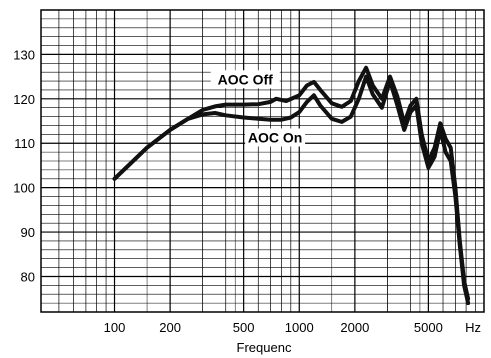 The height and width of the screenshot is (358, 491). Describe the element at coordinates (244, 327) in the screenshot. I see `x-tick-label: 500` at that location.